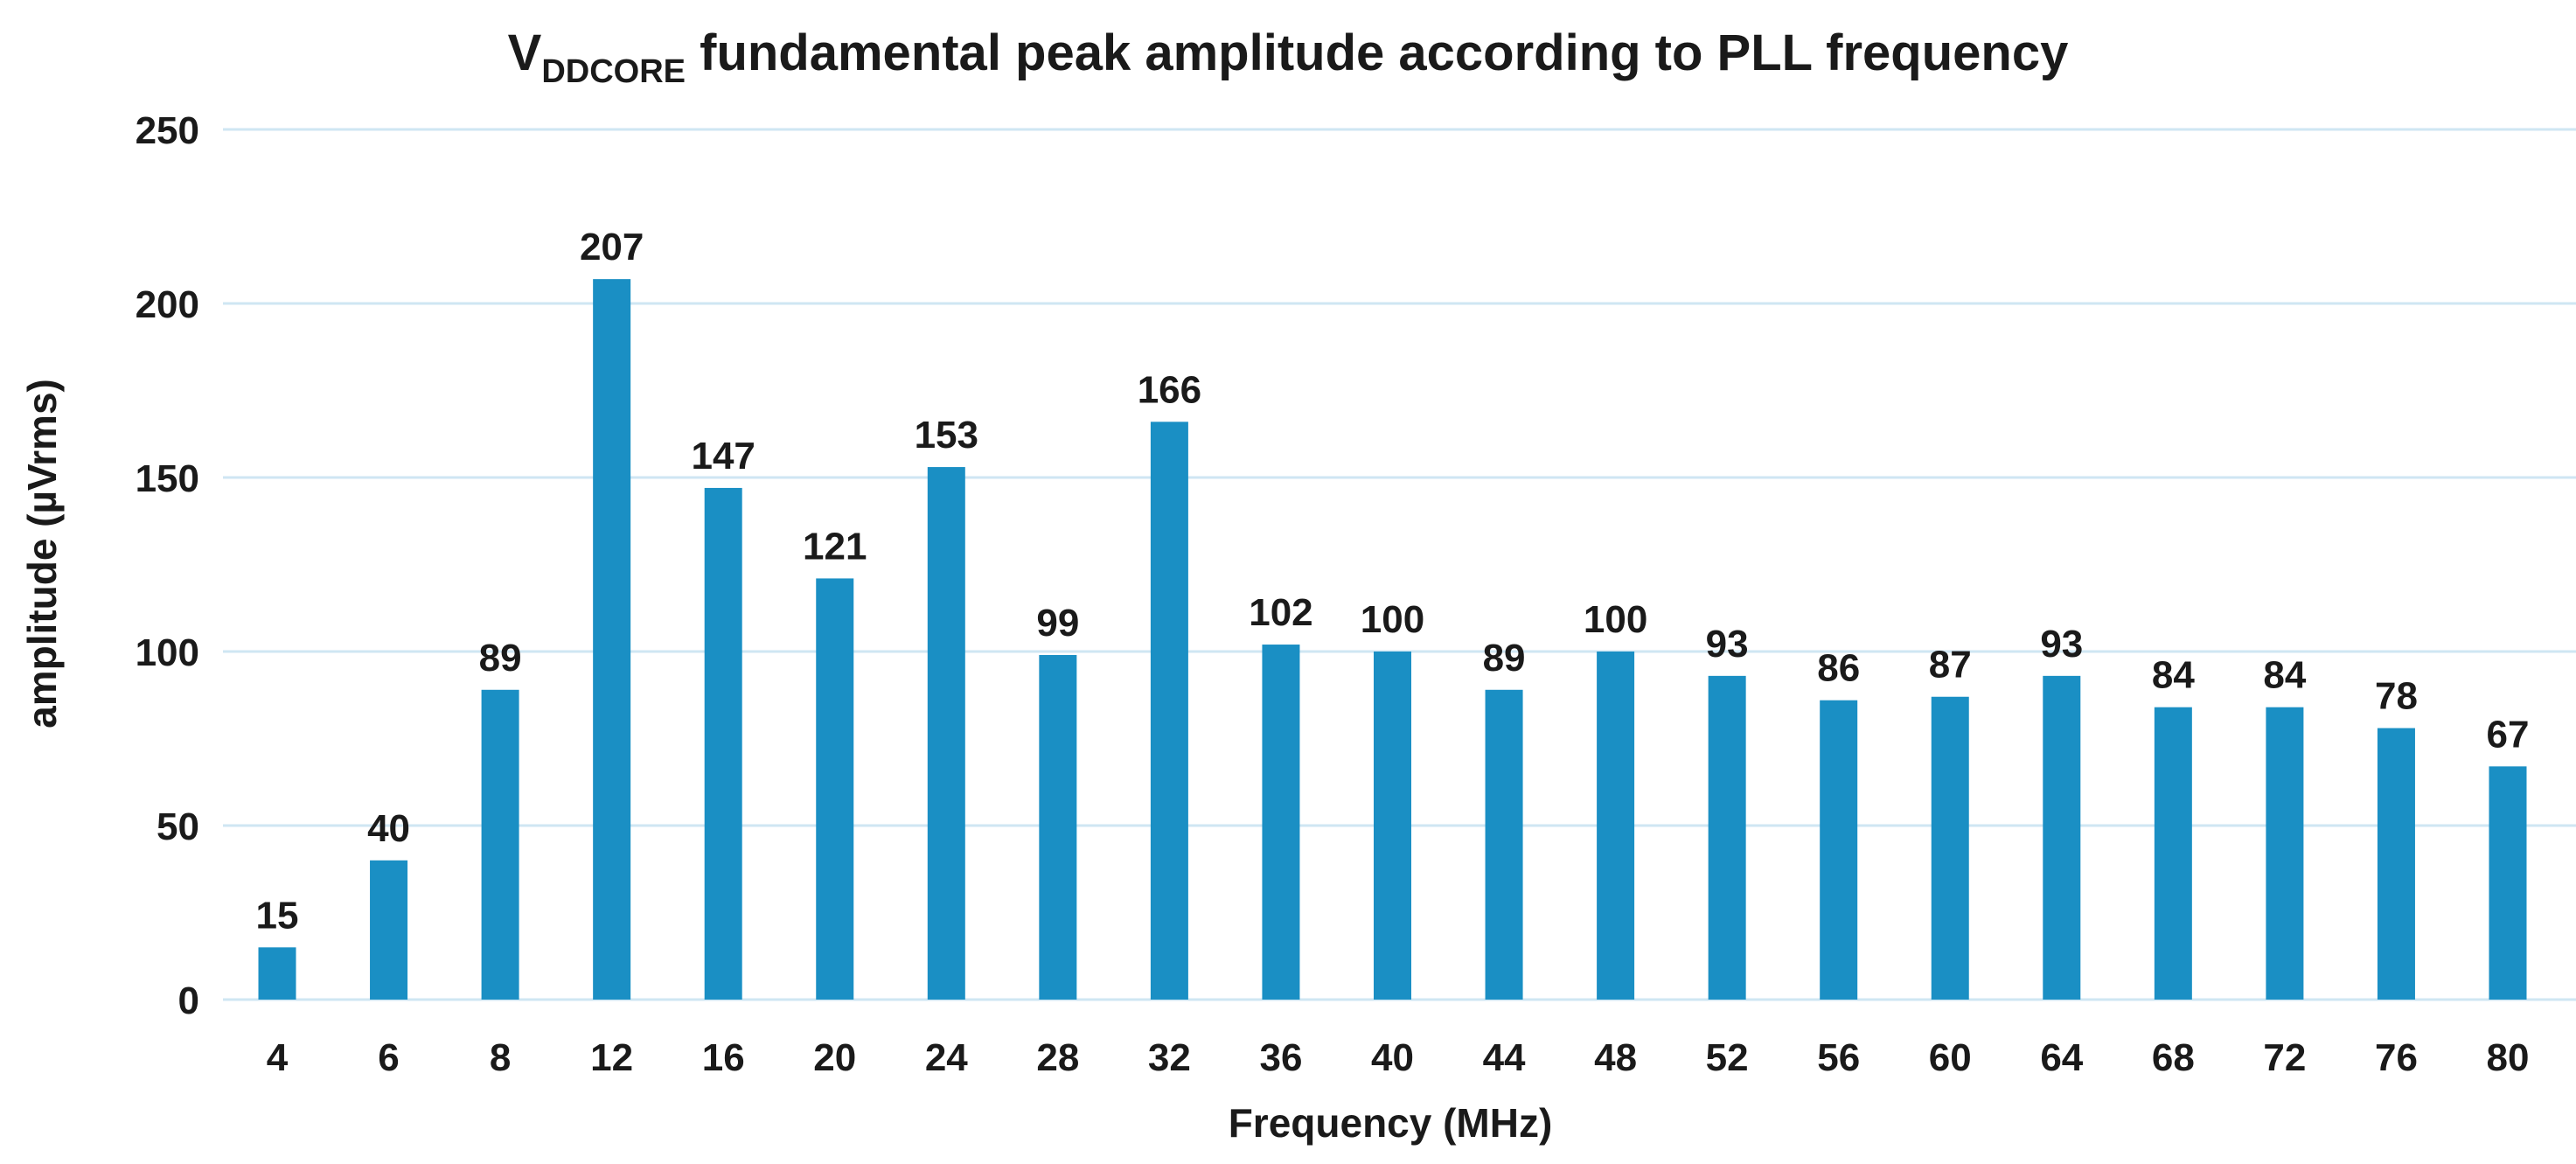 This screenshot has width=2576, height=1164. I want to click on bar-56-mhz, so click(1839, 850).